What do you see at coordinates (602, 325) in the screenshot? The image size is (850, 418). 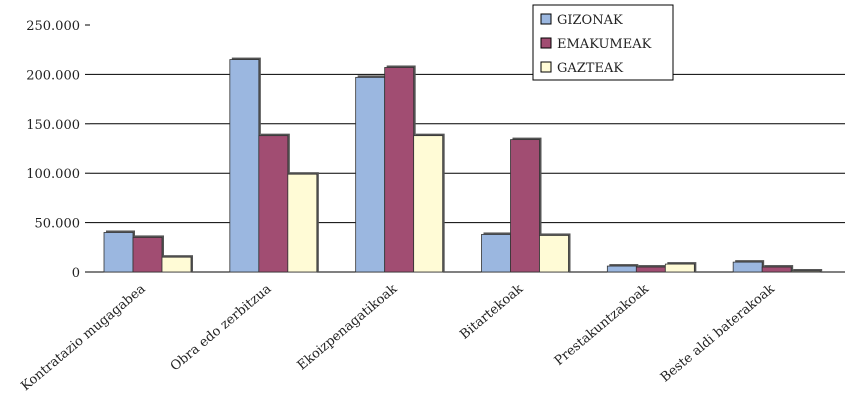 I see `x-tick-label: Prestakuntzakoak` at bounding box center [602, 325].